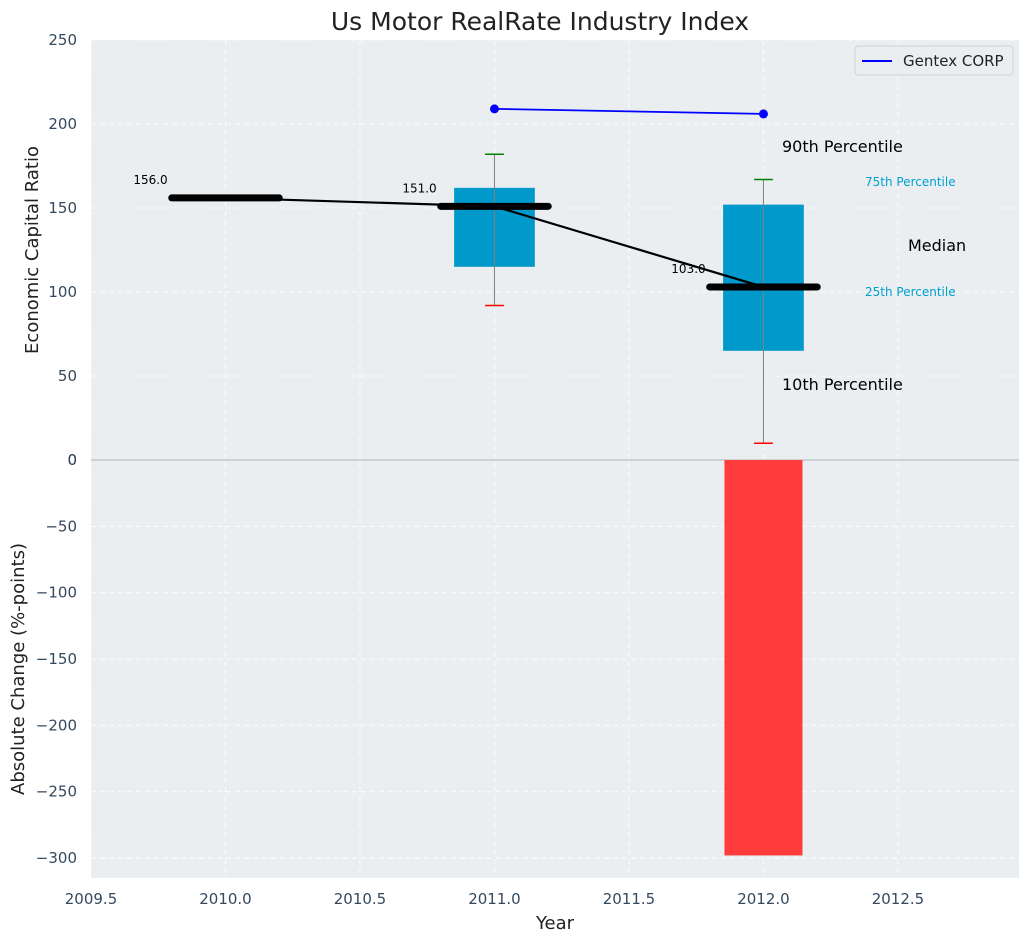  Describe the element at coordinates (842, 146) in the screenshot. I see `annotation-90th-percentile: 90th Percentile` at that location.